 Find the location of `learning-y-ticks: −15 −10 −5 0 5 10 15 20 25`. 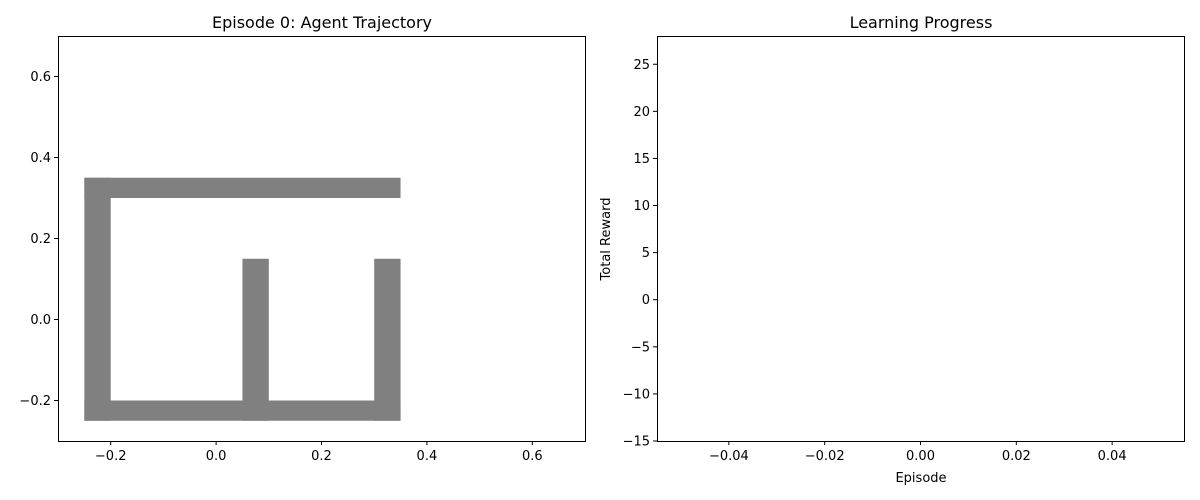

learning-y-ticks: −15 −10 −5 0 5 10 15 20 25 is located at coordinates (640, 254).